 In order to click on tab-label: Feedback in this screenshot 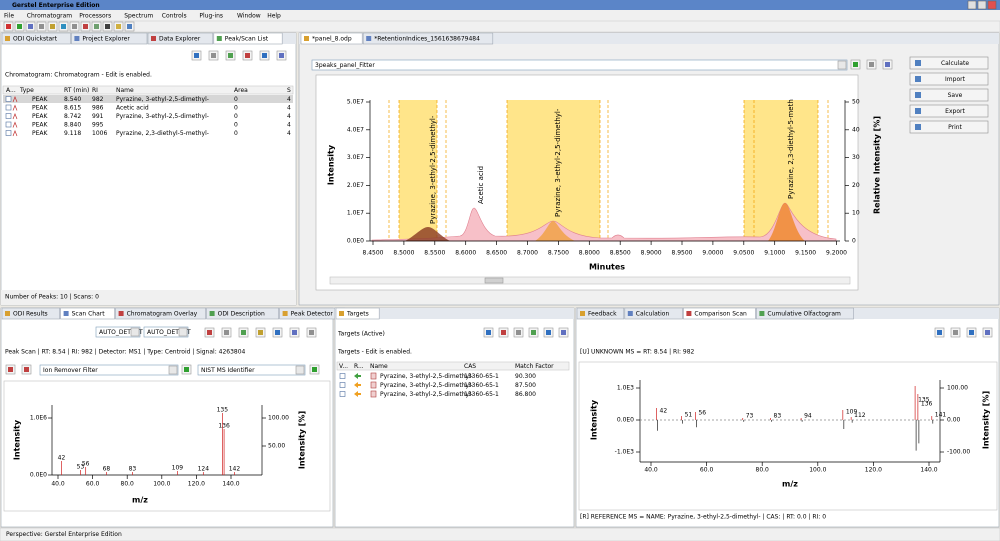, I will do `click(602, 313)`.